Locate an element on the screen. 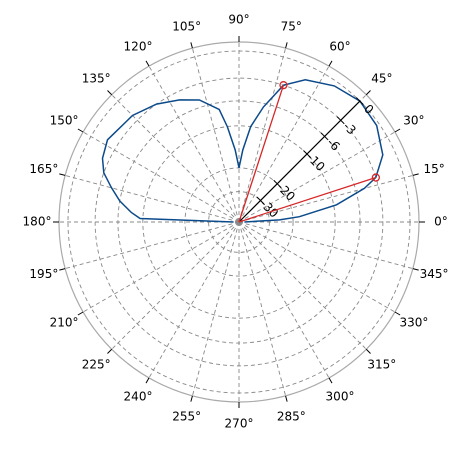 This screenshot has height=454, width=470. angle-label: 270° is located at coordinates (239, 424).